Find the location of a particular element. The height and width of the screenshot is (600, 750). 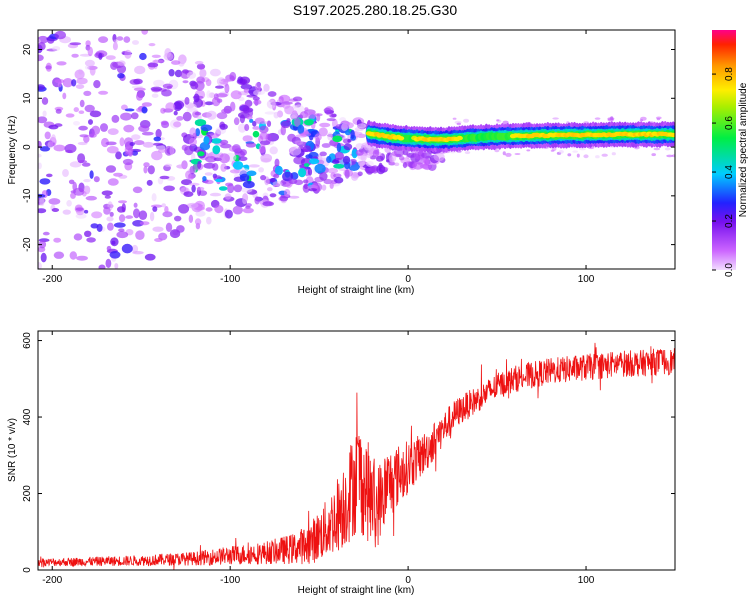

spectrogram-y-label: Frequency (Hz) is located at coordinates (12, 150).